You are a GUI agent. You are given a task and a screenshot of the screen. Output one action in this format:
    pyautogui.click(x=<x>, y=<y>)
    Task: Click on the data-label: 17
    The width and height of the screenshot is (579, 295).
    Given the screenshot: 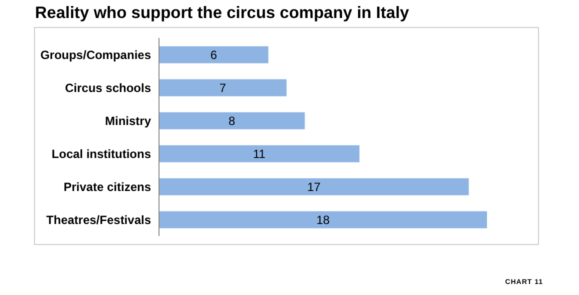 What is the action you would take?
    pyautogui.click(x=314, y=187)
    